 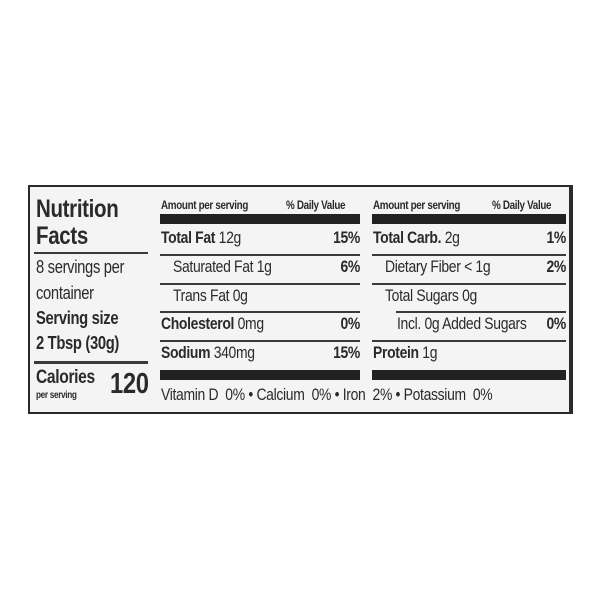 I want to click on title-facts: Facts, so click(x=62, y=236).